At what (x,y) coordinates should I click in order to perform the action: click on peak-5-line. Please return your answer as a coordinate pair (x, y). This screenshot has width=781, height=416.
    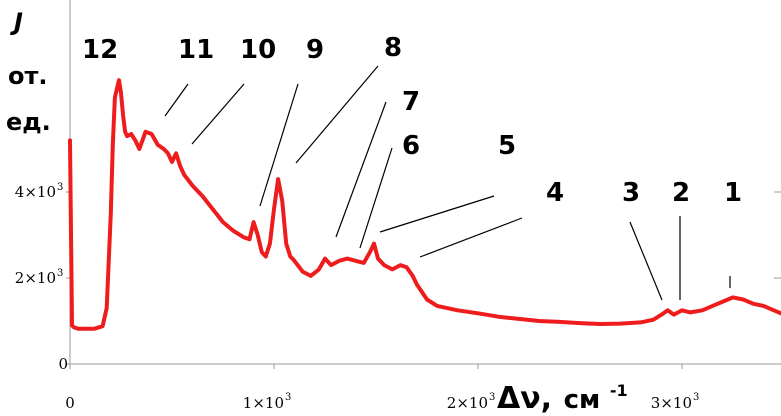
    Looking at the image, I should click on (437, 214).